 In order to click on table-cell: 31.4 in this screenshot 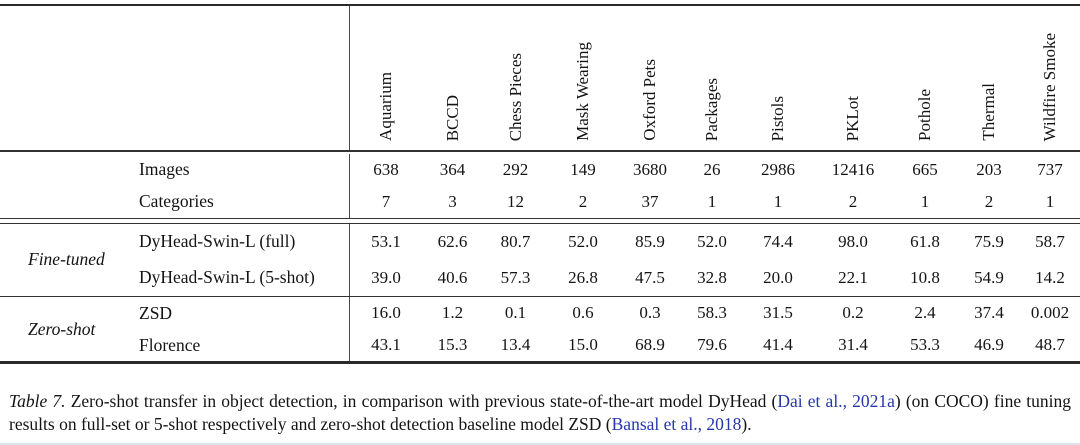, I will do `click(853, 344)`.